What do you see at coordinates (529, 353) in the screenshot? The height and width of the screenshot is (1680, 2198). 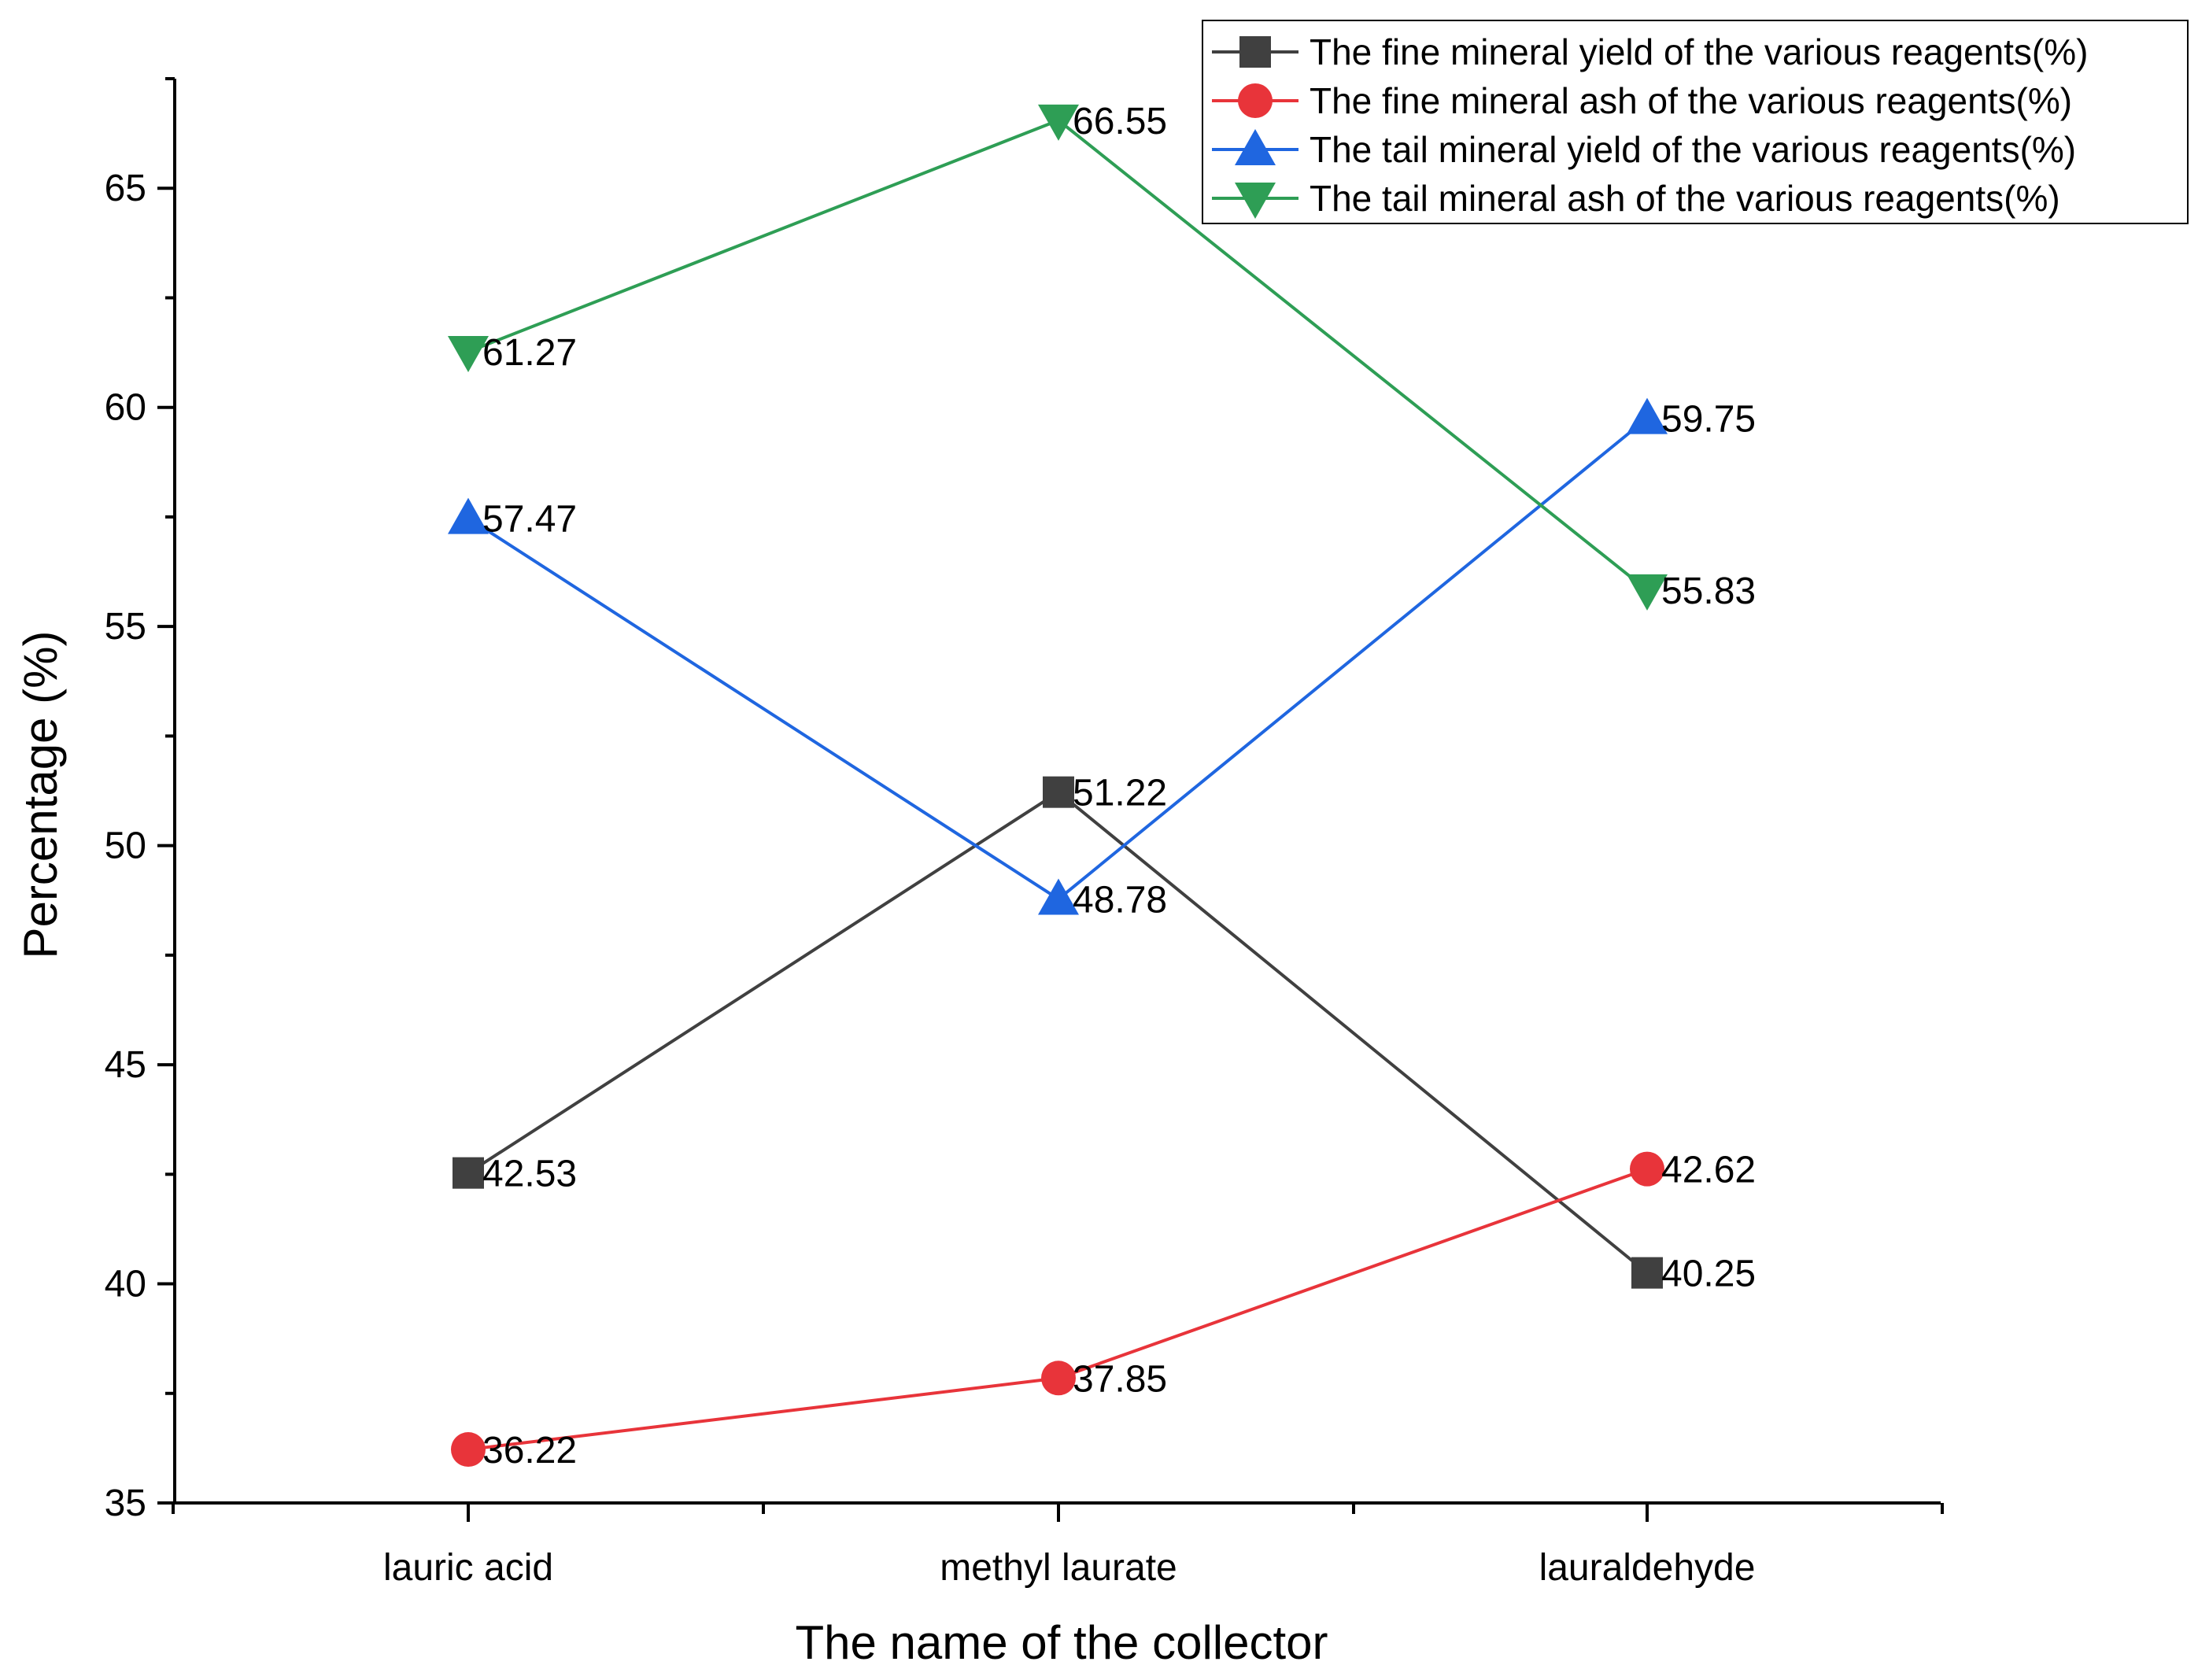 I see `data-label: 61.27` at bounding box center [529, 353].